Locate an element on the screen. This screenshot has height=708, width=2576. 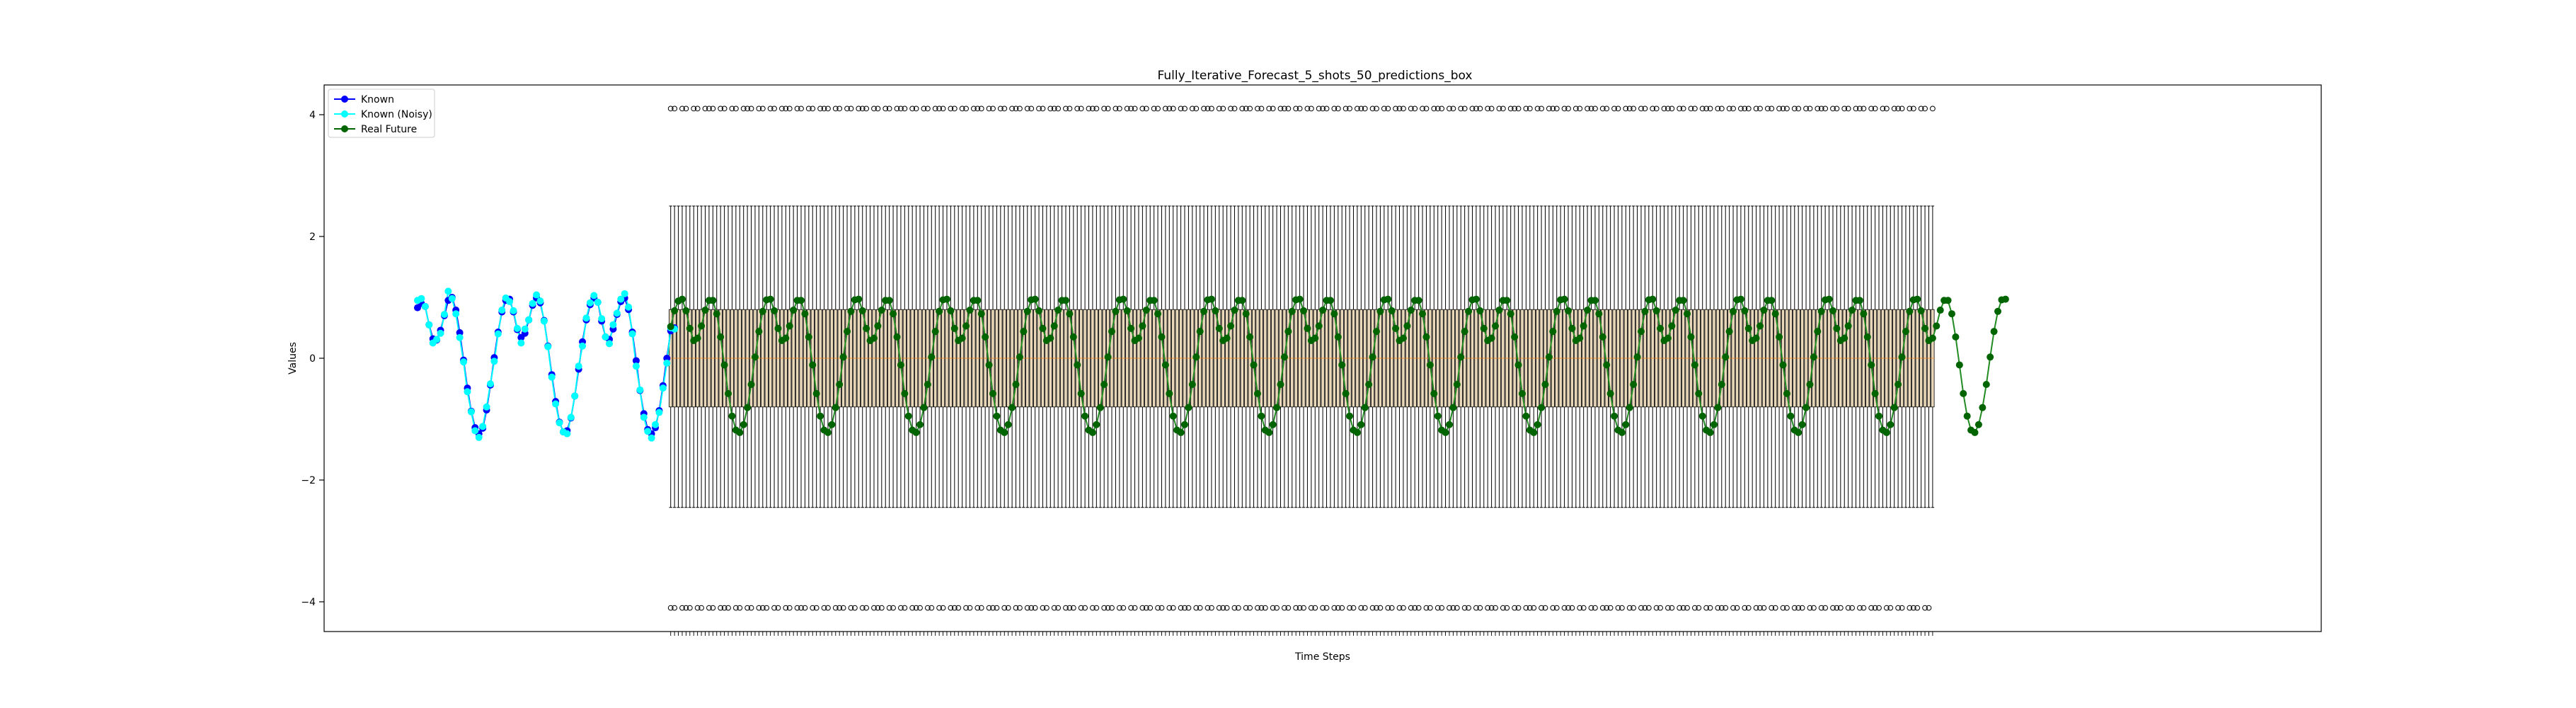
y-tick-label: −4 is located at coordinates (308, 602).